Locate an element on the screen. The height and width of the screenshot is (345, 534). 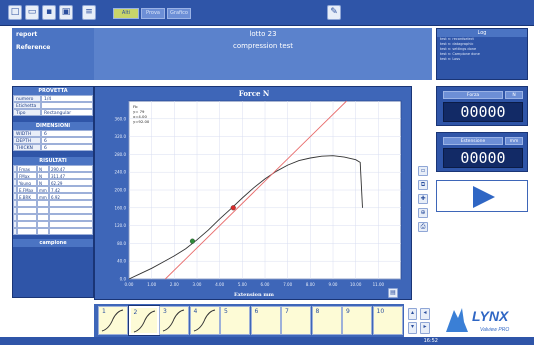
x-tick-label: 6.00 is located at coordinates (265, 284).